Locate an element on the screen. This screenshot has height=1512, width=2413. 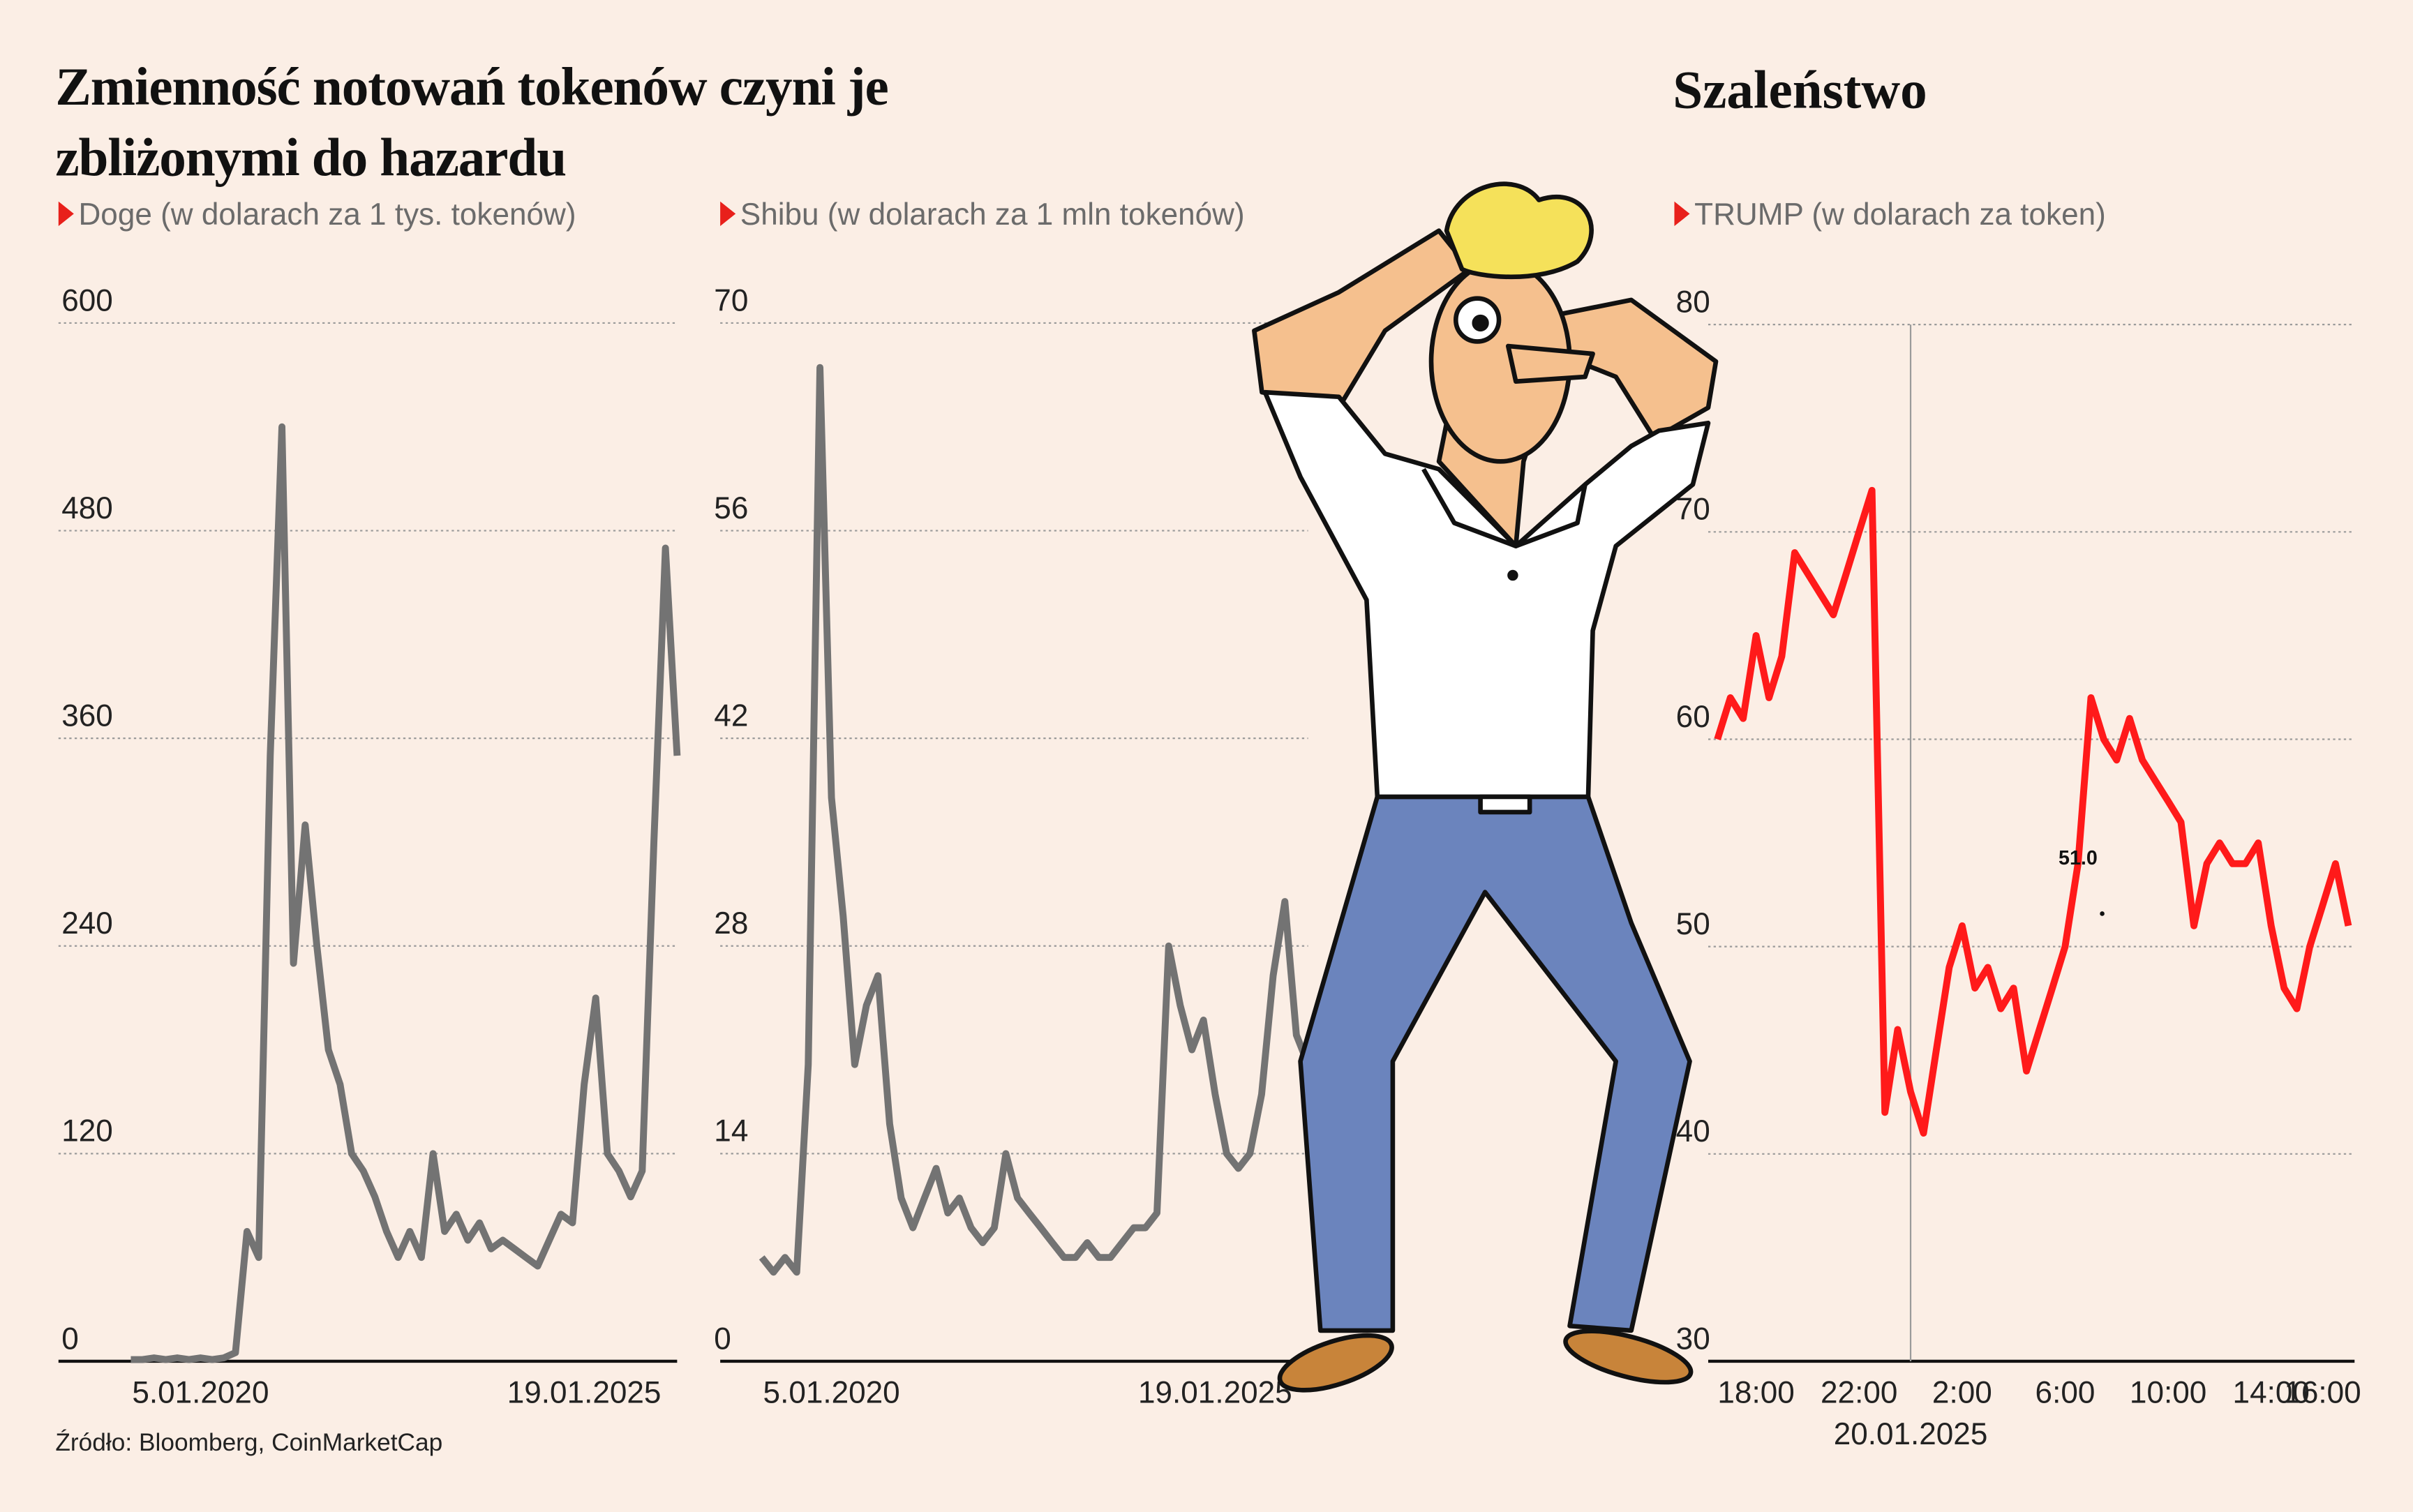
annotation-dot is located at coordinates (2102, 913).